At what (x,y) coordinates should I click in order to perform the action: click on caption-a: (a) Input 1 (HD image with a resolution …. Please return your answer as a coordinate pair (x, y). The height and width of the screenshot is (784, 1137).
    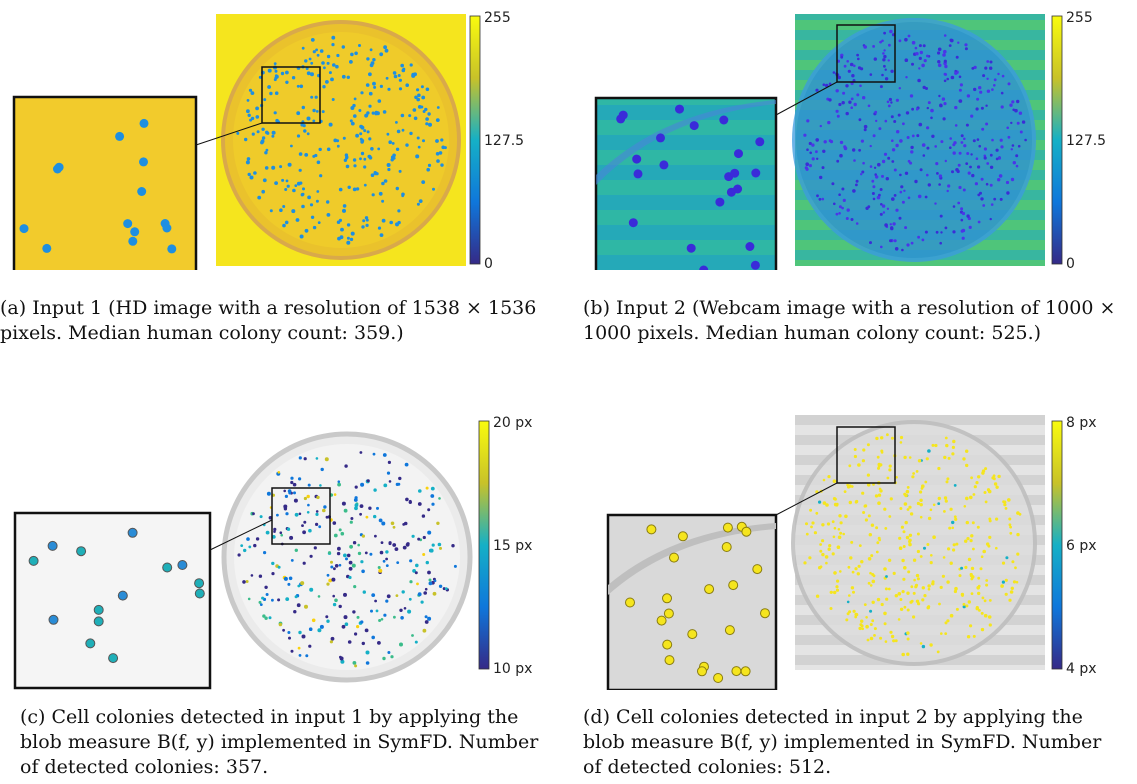
    Looking at the image, I should click on (268, 320).